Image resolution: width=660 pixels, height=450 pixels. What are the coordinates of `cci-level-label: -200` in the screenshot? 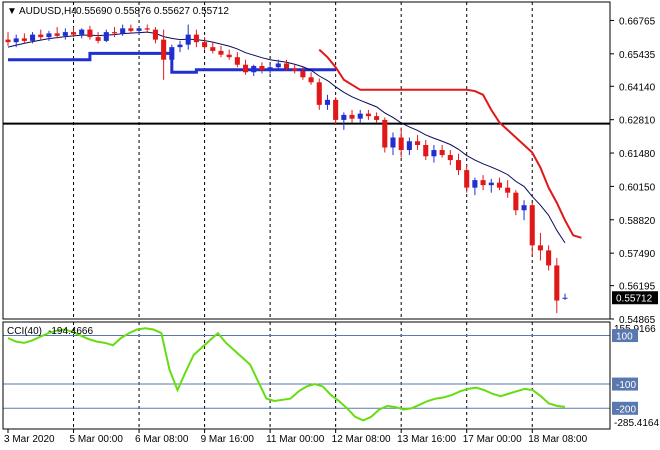 It's located at (626, 409).